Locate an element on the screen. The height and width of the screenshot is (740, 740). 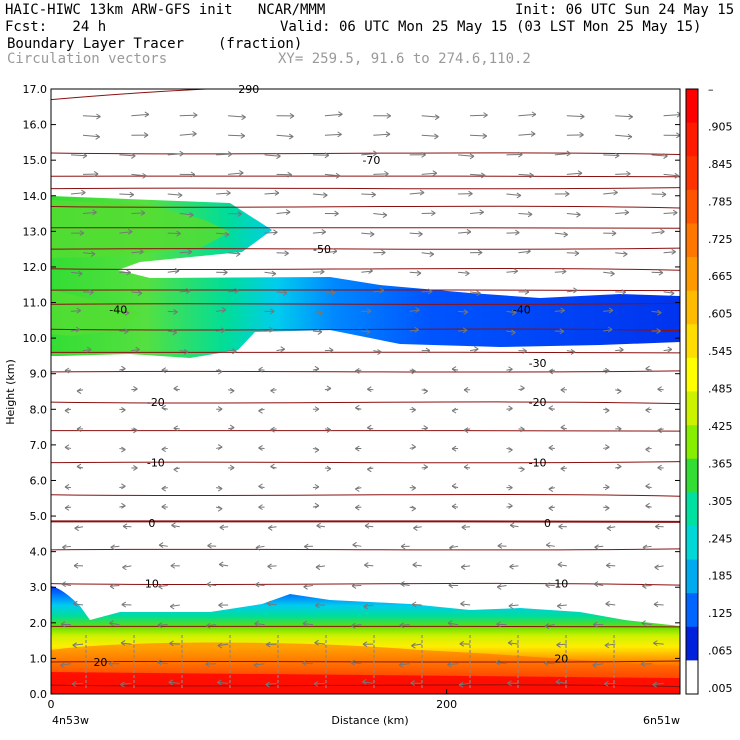
header-title: HAIC-HIWC 13km ARW-GFS init NCAR/MMM is located at coordinates (165, 10).